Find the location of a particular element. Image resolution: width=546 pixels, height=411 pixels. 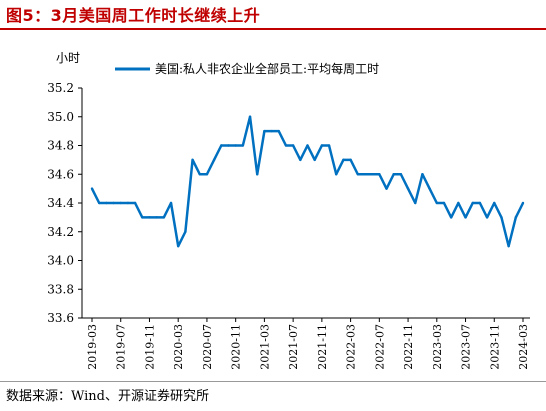

y-tick-label: 34.8 is located at coordinates (60, 146).